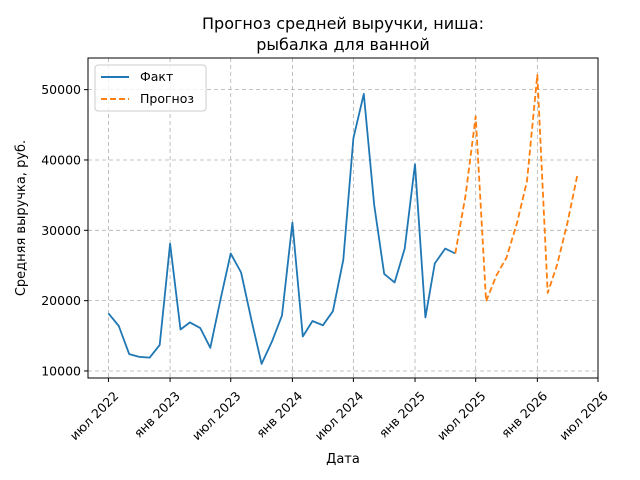 The height and width of the screenshot is (480, 640). Describe the element at coordinates (343, 23) in the screenshot. I see `chart-title-line-1: Прогноз средней выручки, ниша:` at that location.